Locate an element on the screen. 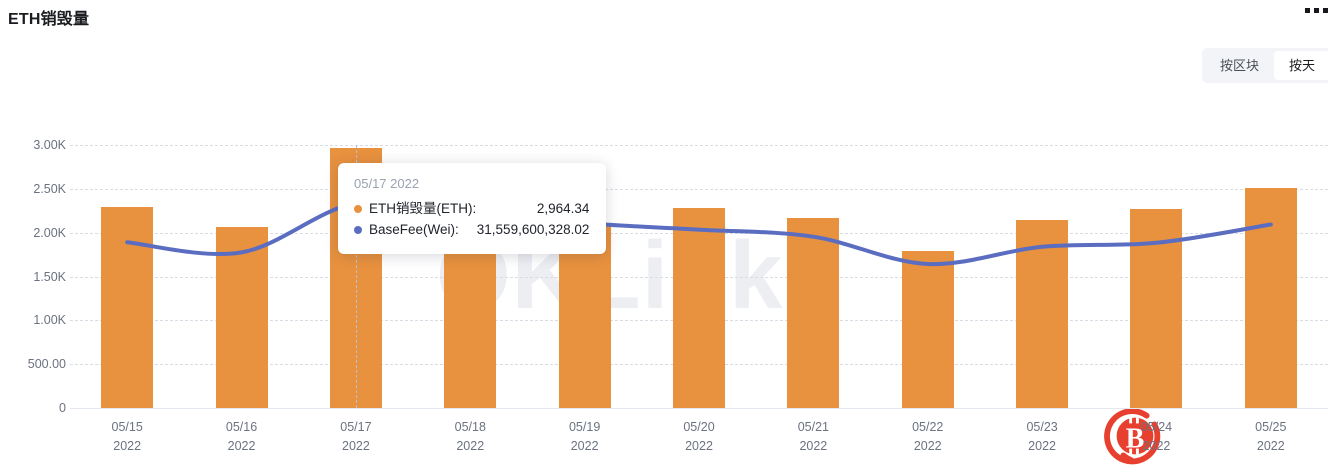  svg-text: B is located at coordinates (1135, 439).